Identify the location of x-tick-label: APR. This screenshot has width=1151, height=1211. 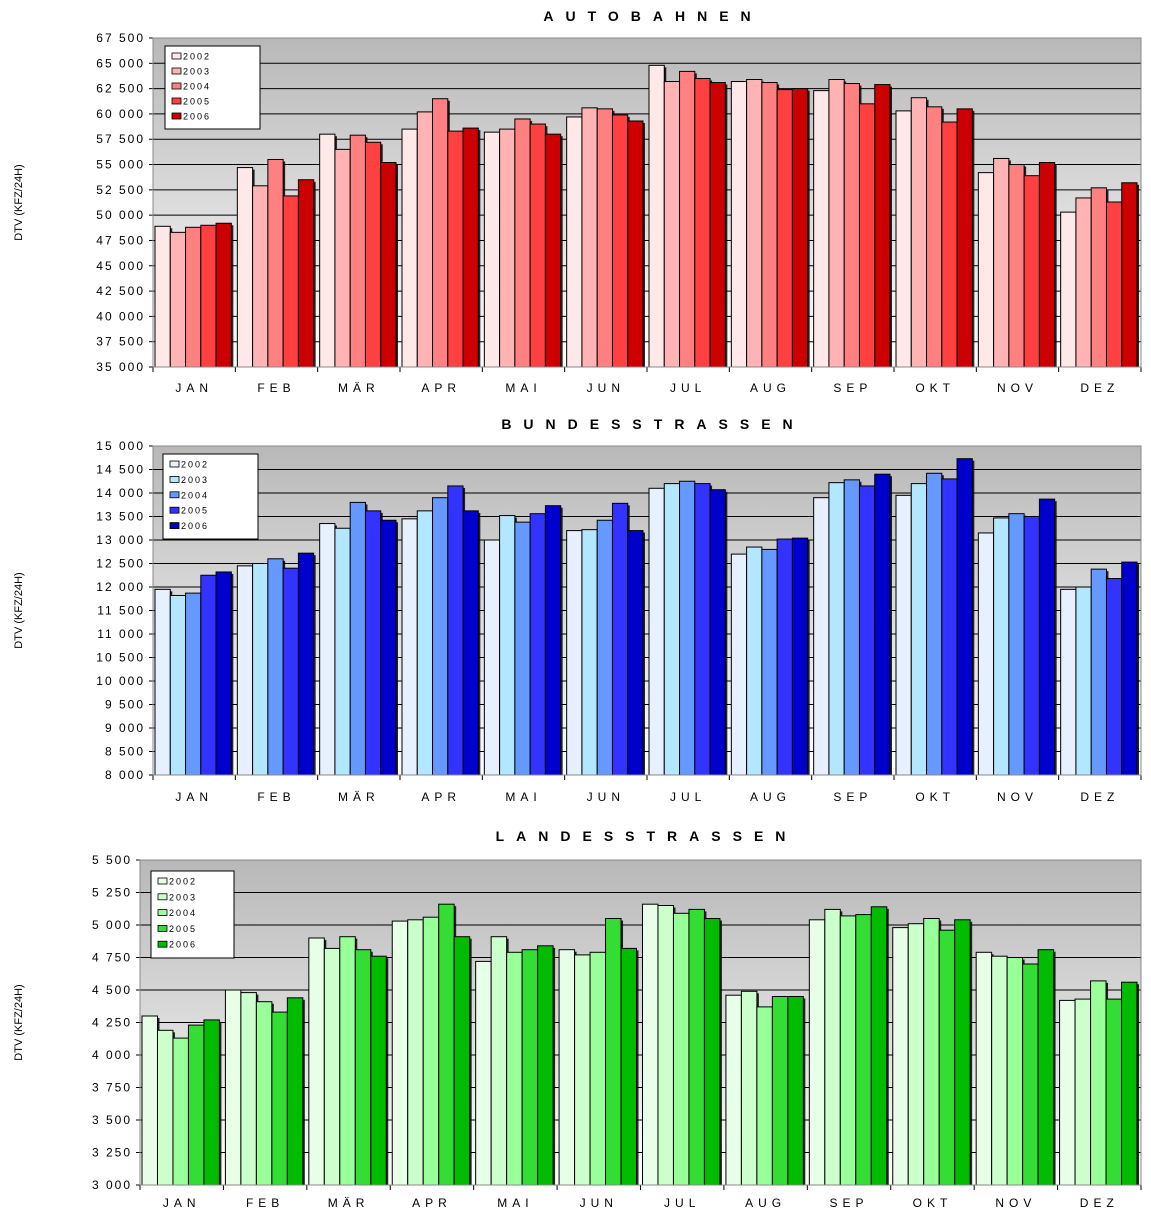
(441, 797).